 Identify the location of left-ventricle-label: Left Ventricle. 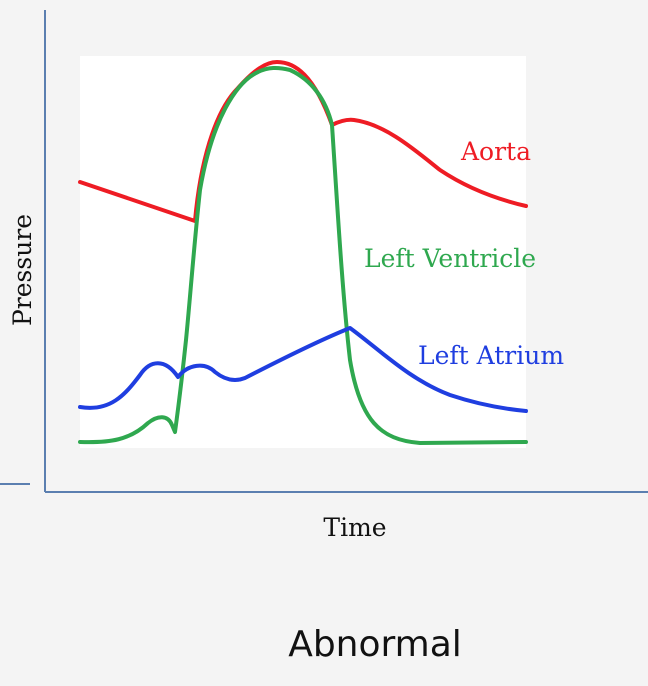
(450, 258).